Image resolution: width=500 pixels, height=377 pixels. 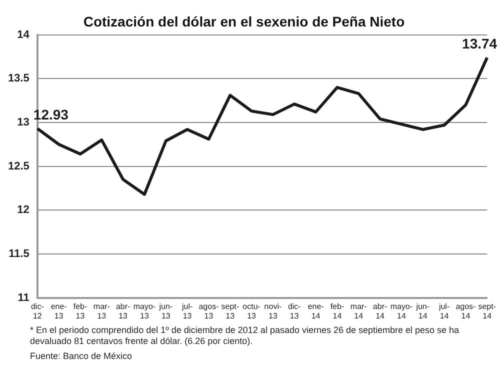 What do you see at coordinates (487, 311) in the screenshot?
I see `x-tick-label: sept-14` at bounding box center [487, 311].